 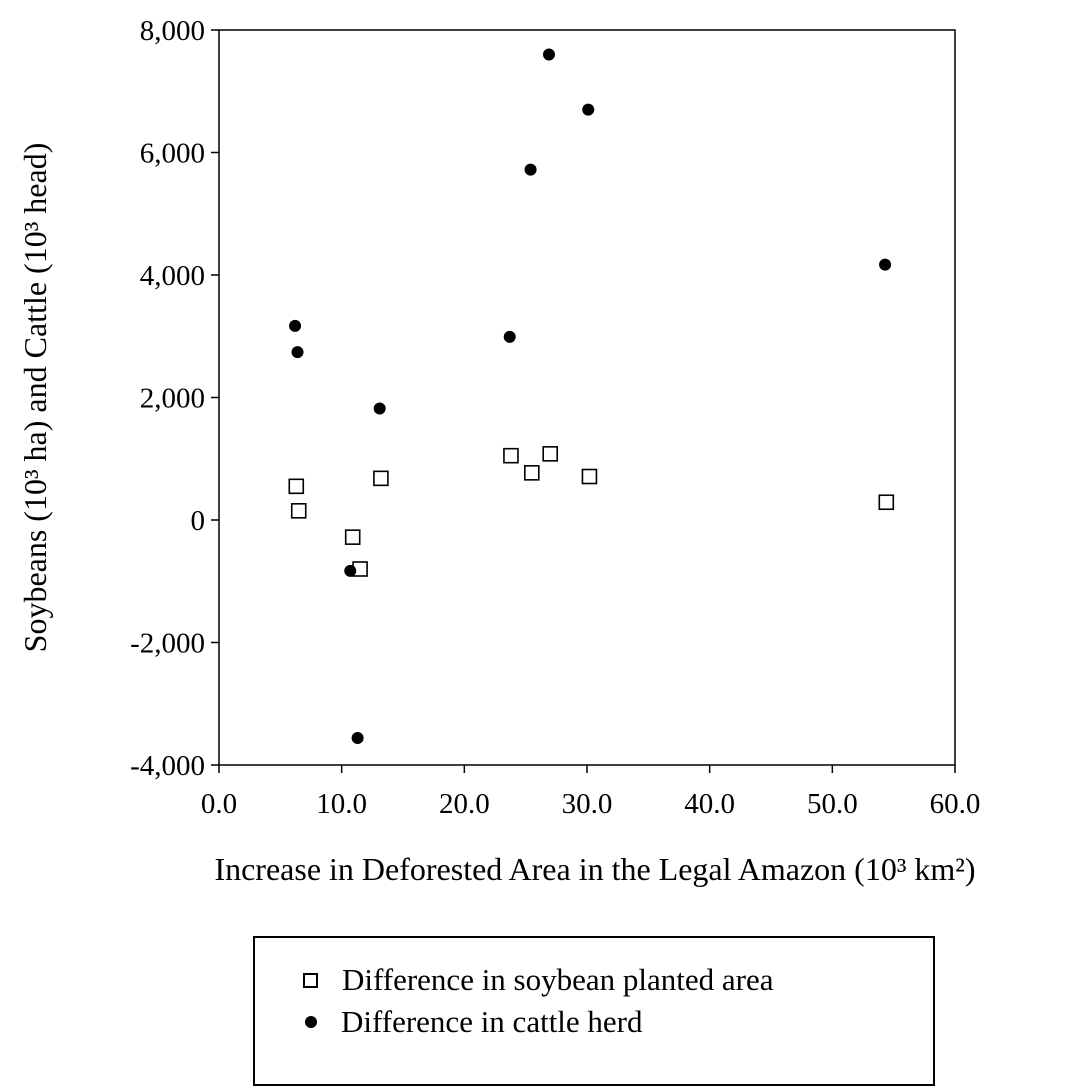 What do you see at coordinates (341, 804) in the screenshot?
I see `x-tick-label: 10.0` at bounding box center [341, 804].